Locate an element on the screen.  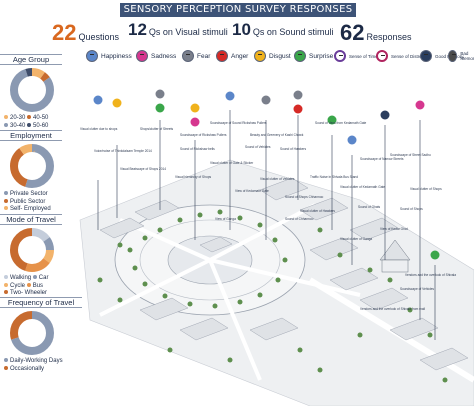
sense-of-time-icon is located at coordinates (340, 56).